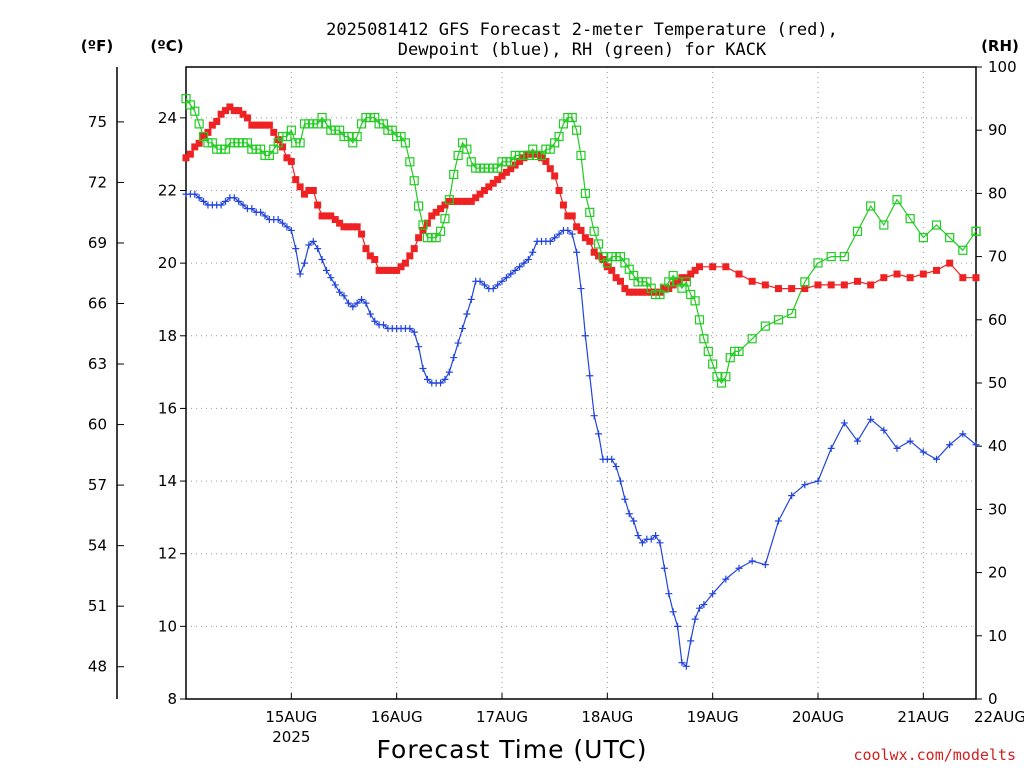 This screenshot has width=1024, height=768. What do you see at coordinates (167, 481) in the screenshot?
I see `celsius-tick-label: 14` at bounding box center [167, 481].